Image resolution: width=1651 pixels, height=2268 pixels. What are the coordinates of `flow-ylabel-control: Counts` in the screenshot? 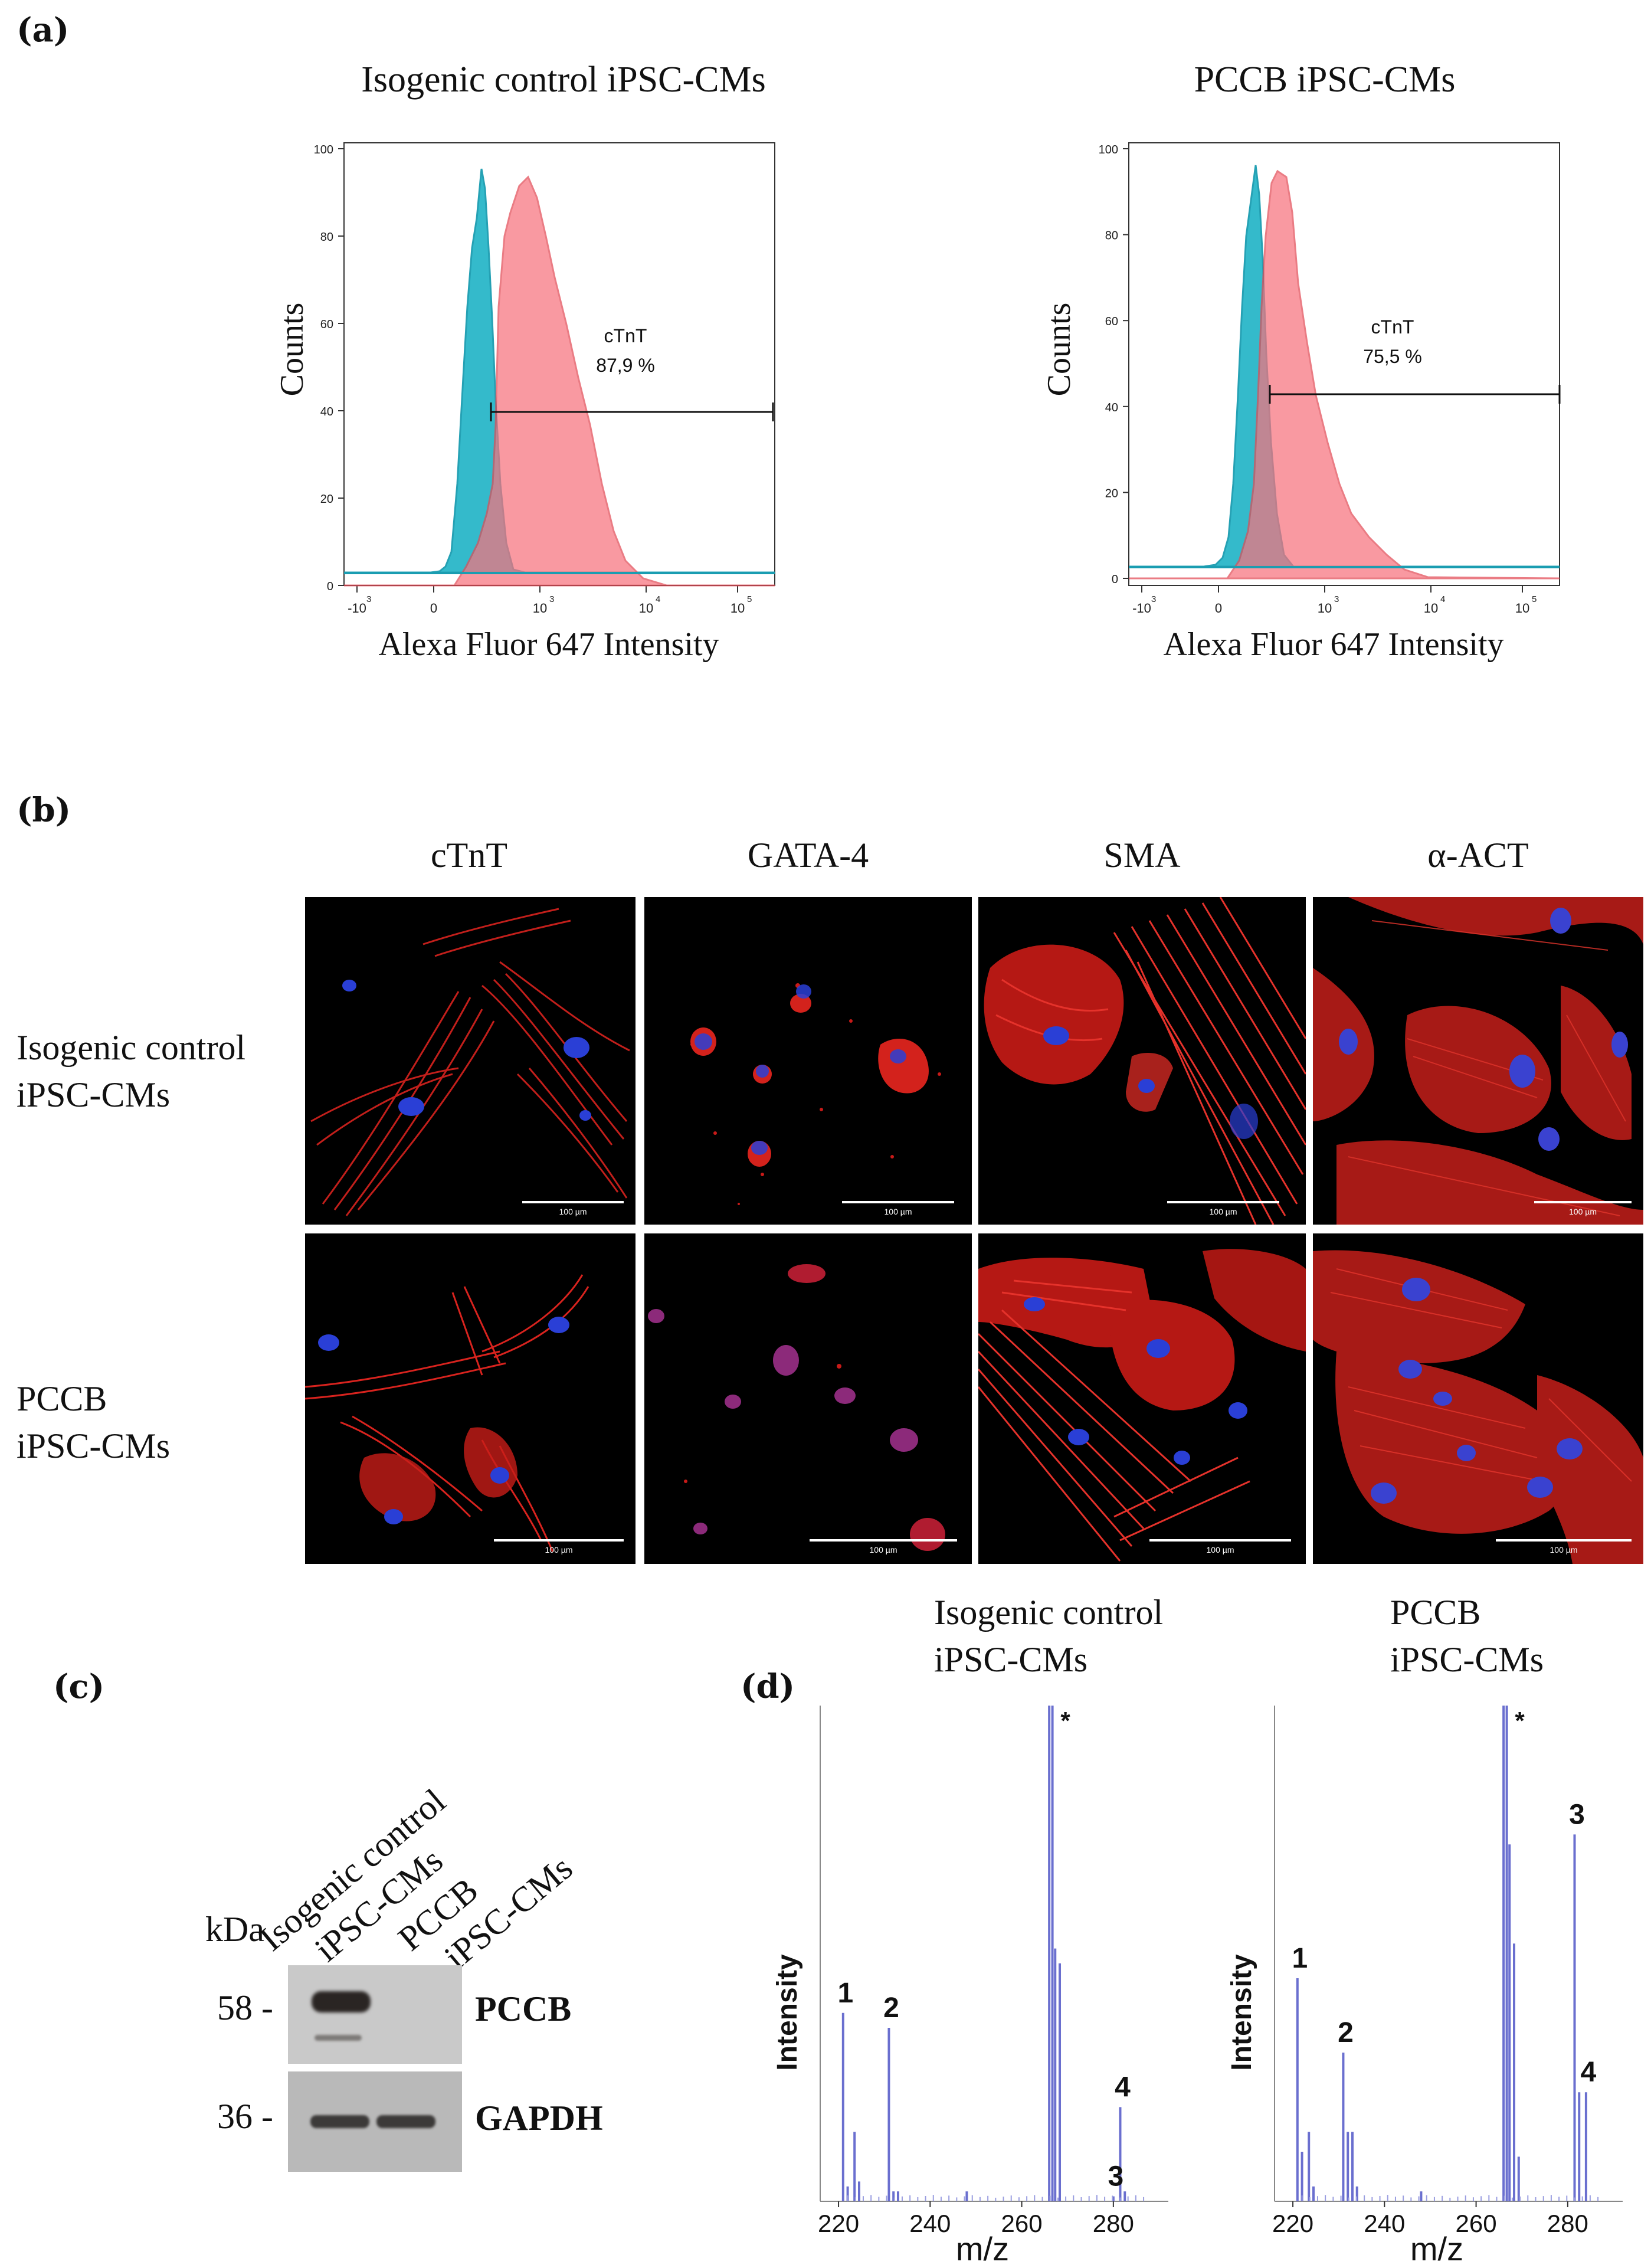 It's located at (292, 349).